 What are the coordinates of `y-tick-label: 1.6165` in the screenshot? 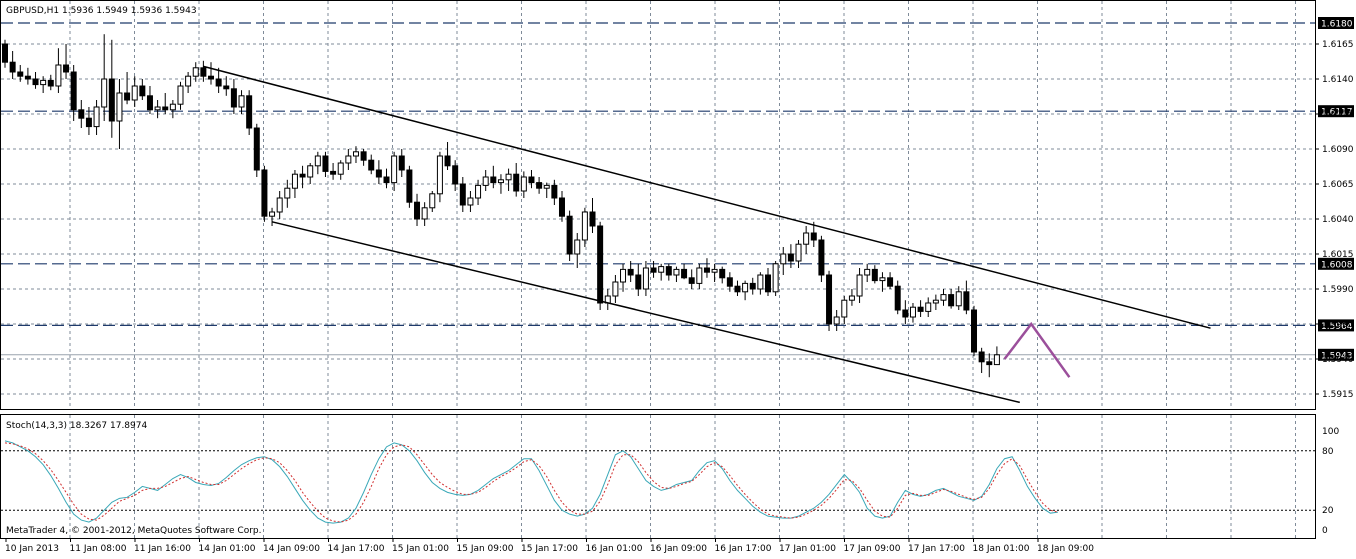 It's located at (1338, 45).